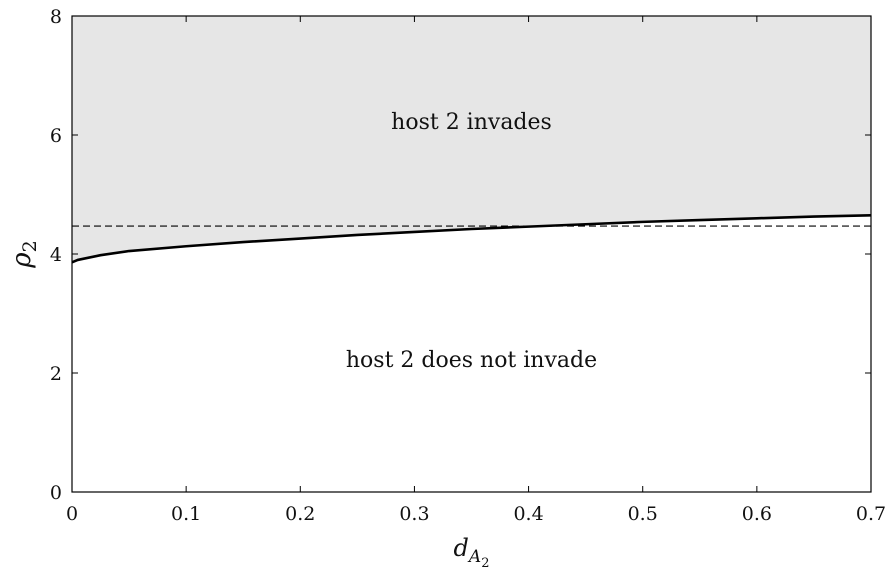  Describe the element at coordinates (186, 514) in the screenshot. I see `x-tick-label: 0.1` at that location.